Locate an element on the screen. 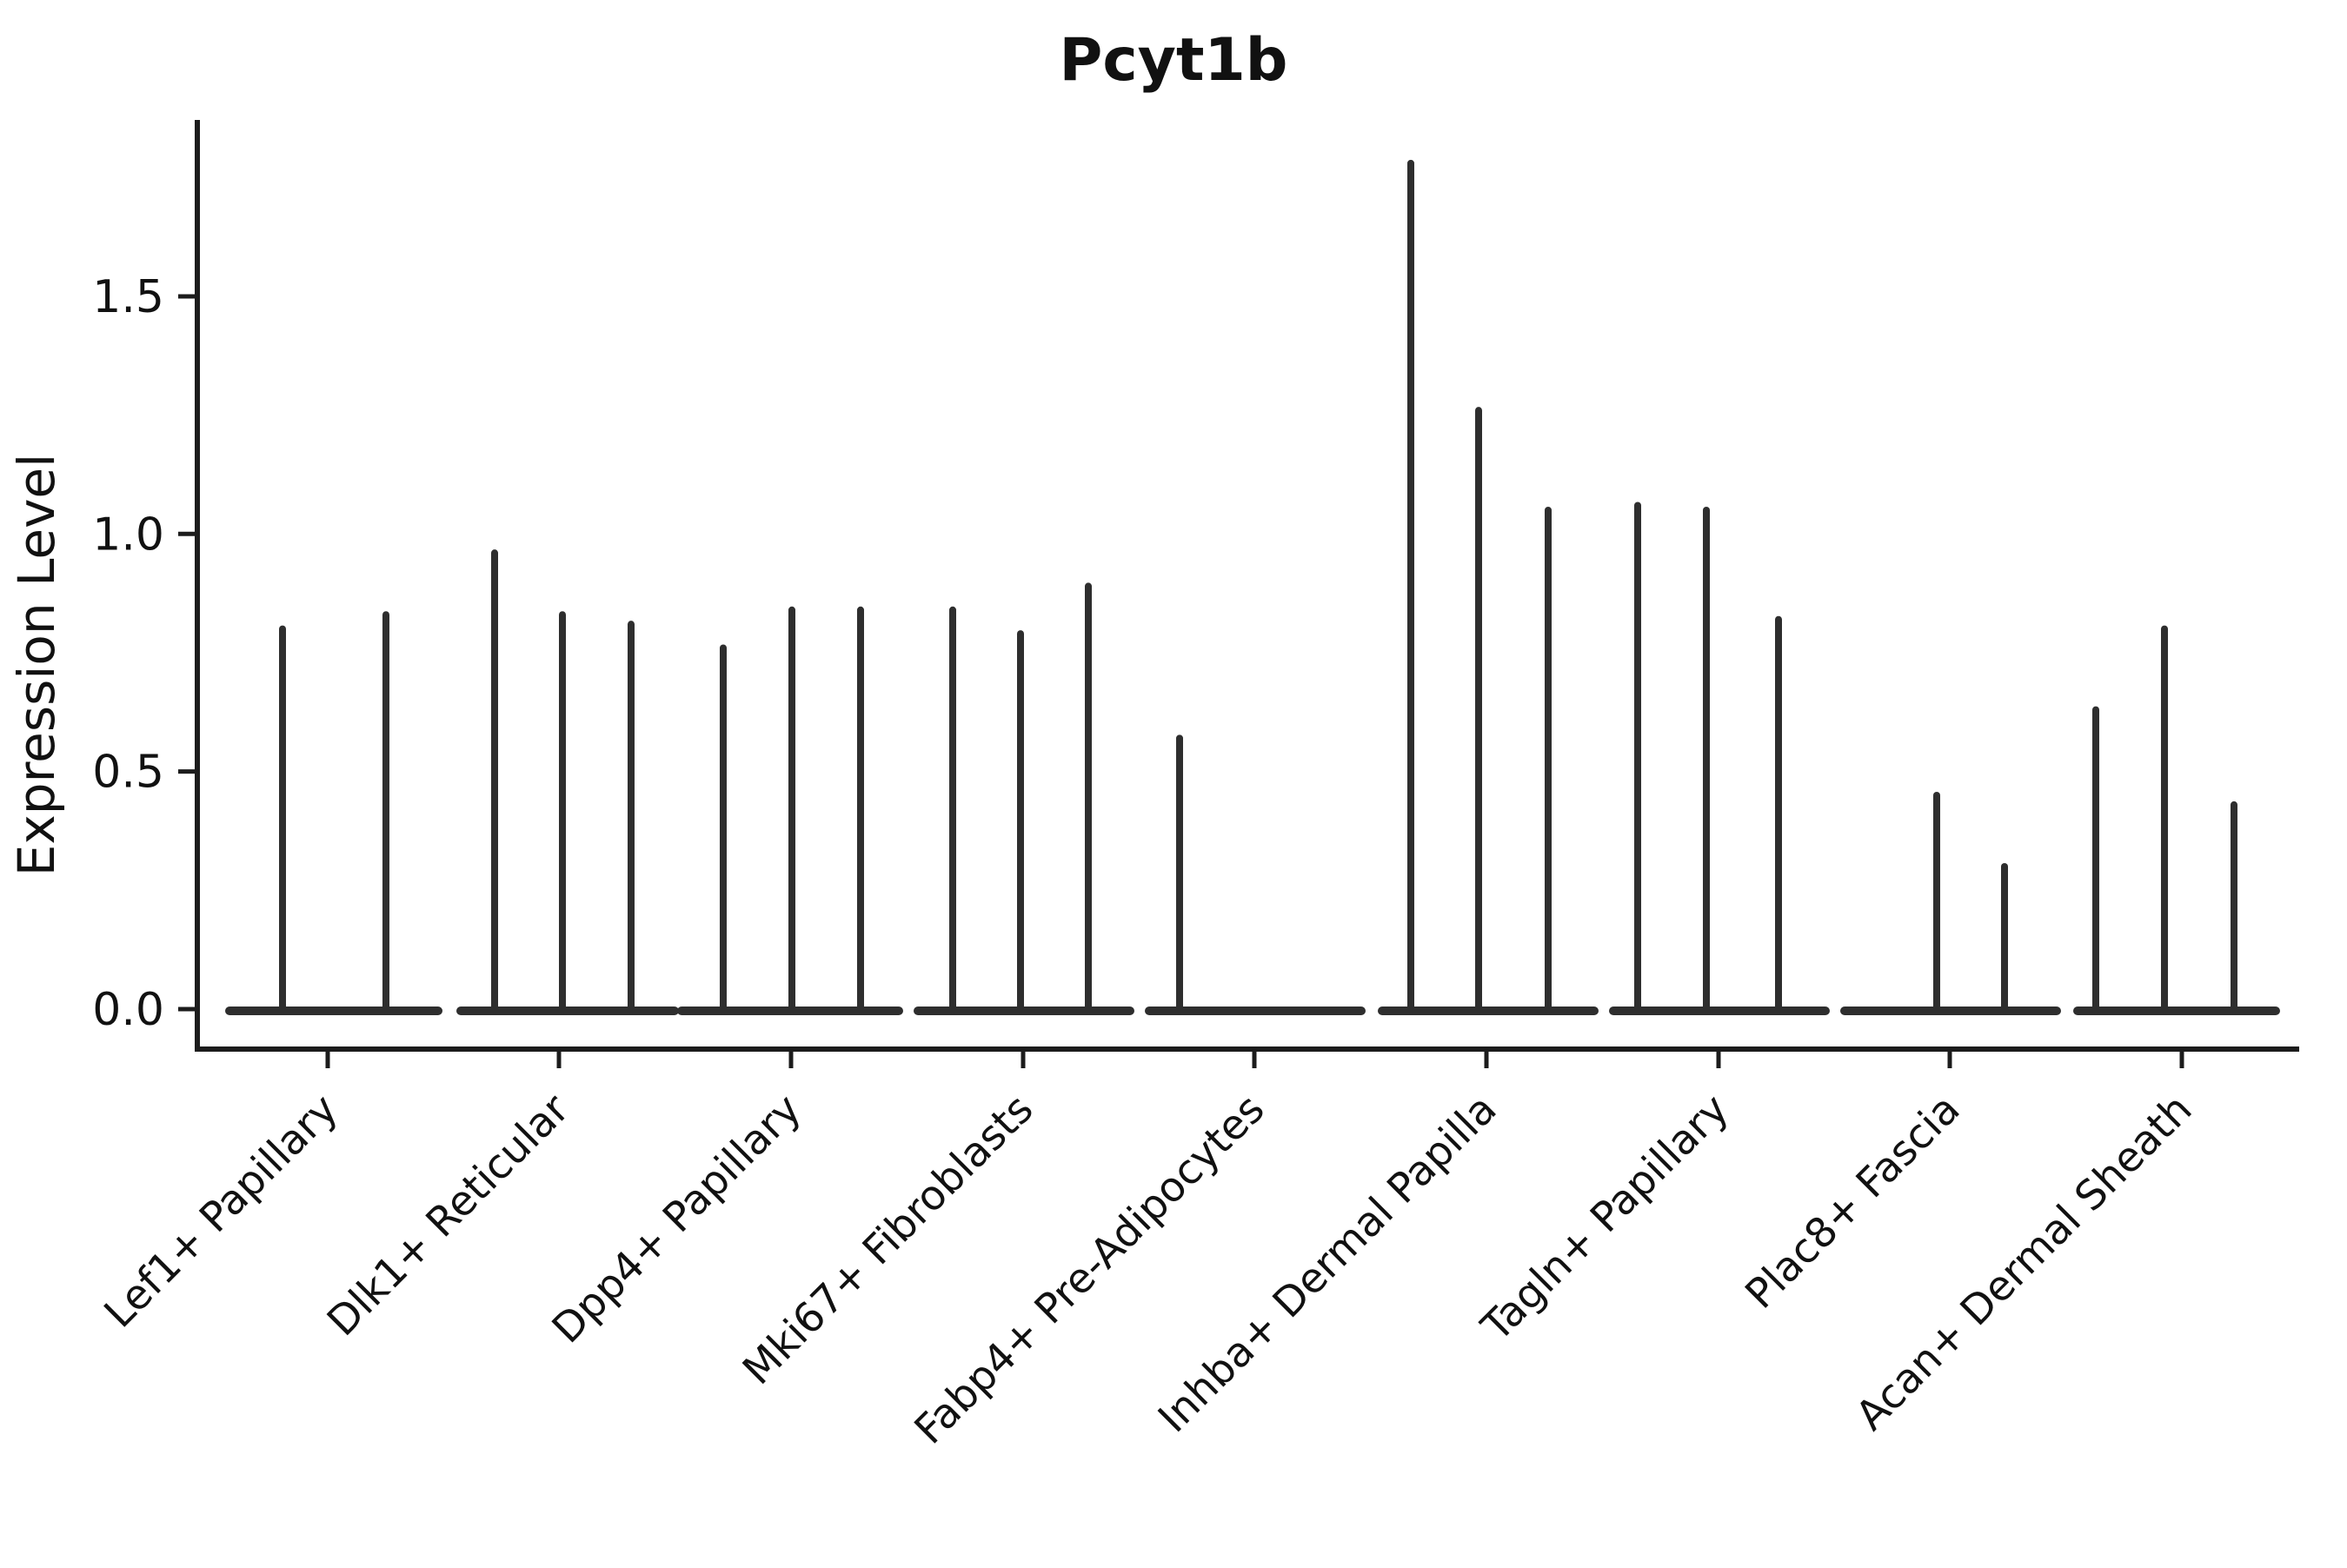 This screenshot has width=2347, height=1568. y-tick-label: 0.5 is located at coordinates (128, 773).